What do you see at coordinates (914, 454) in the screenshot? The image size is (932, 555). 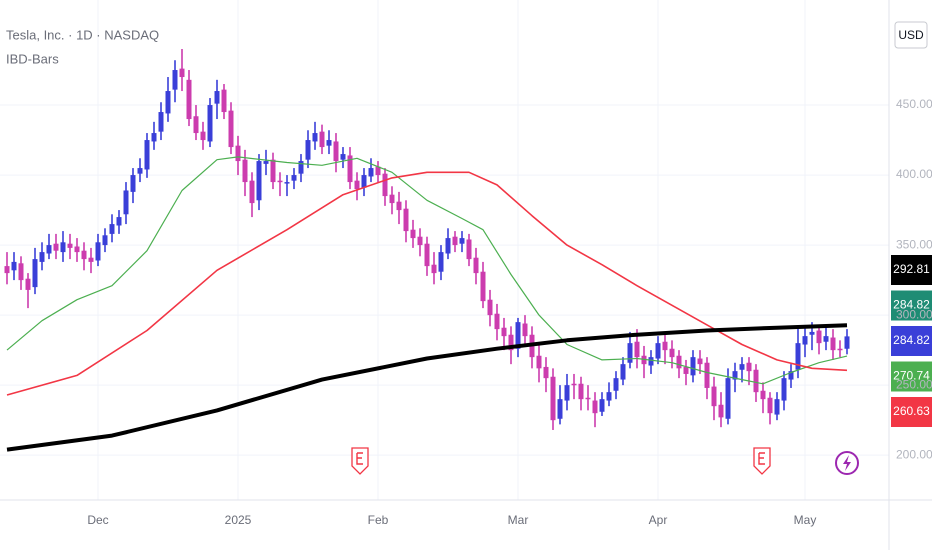 I see `y-tick-label: 200.00` at bounding box center [914, 454].